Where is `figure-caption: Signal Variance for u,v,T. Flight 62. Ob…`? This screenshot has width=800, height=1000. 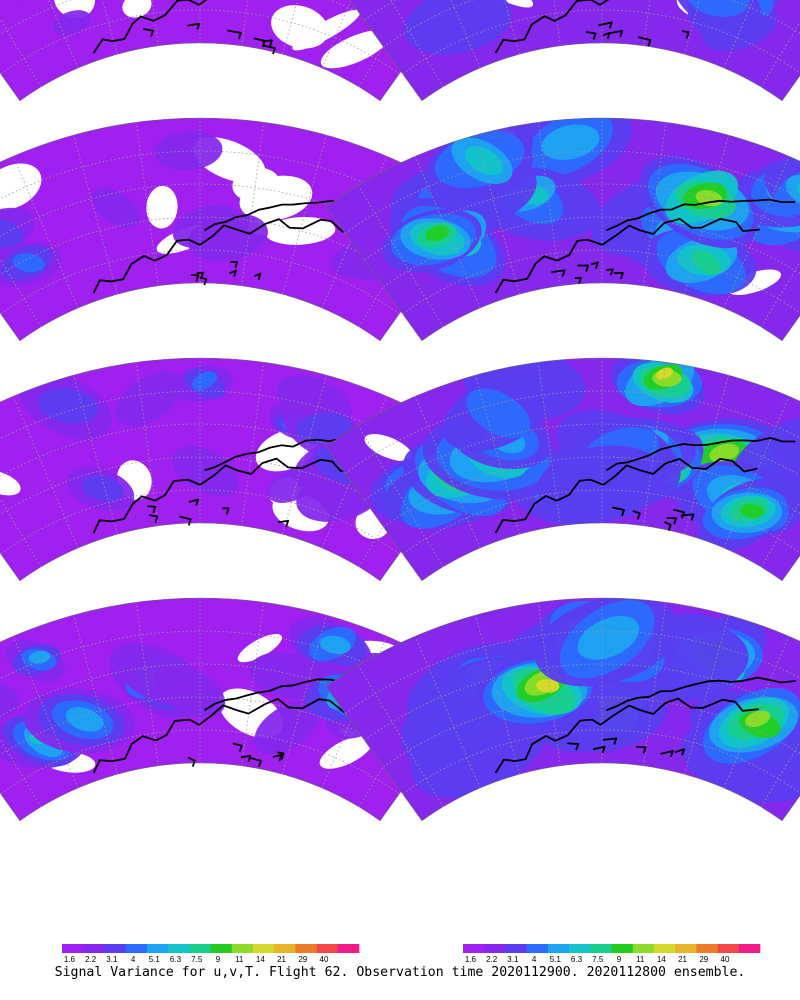 figure-caption: Signal Variance for u,v,T. Flight 62. Ob… is located at coordinates (400, 972).